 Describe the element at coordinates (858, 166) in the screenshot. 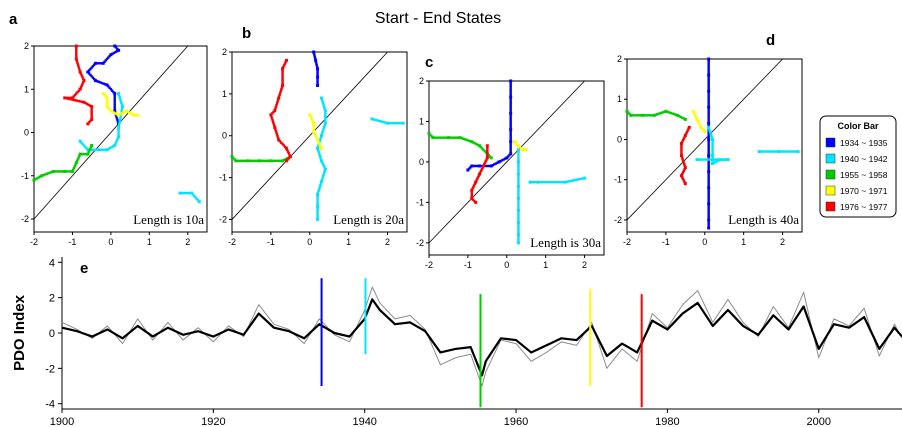

I see `legend-frame` at that location.